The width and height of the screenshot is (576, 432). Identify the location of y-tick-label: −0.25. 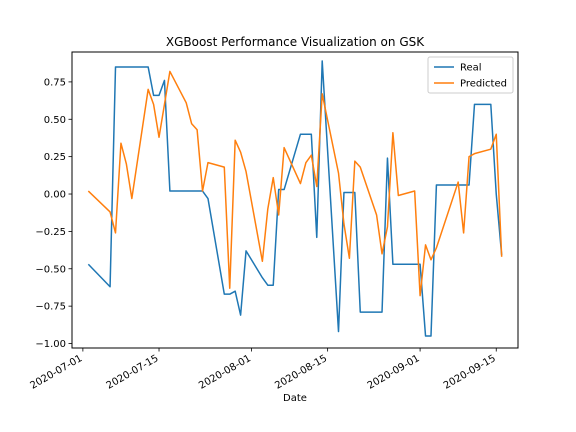
(50, 232).